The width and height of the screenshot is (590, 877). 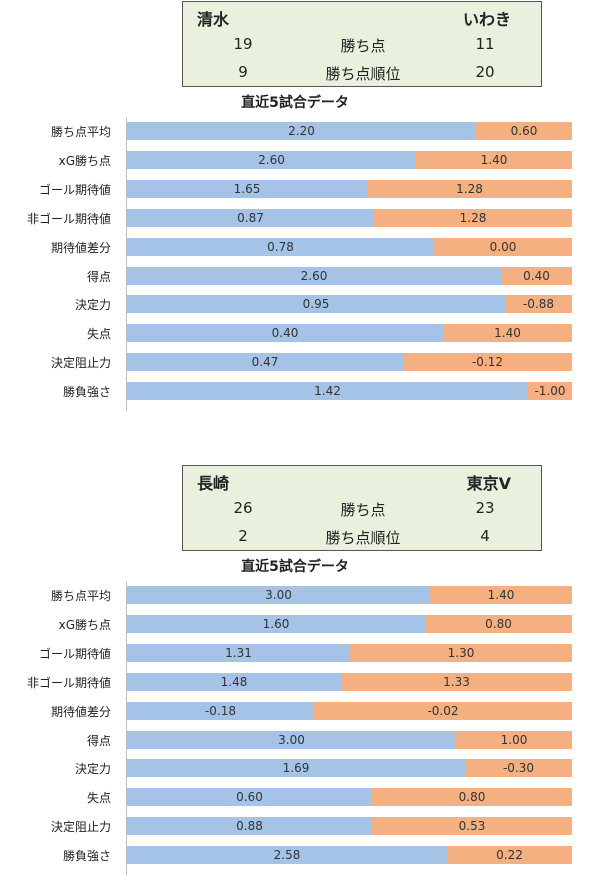 What do you see at coordinates (243, 508) in the screenshot?
I see `home-summary-value: 26` at bounding box center [243, 508].